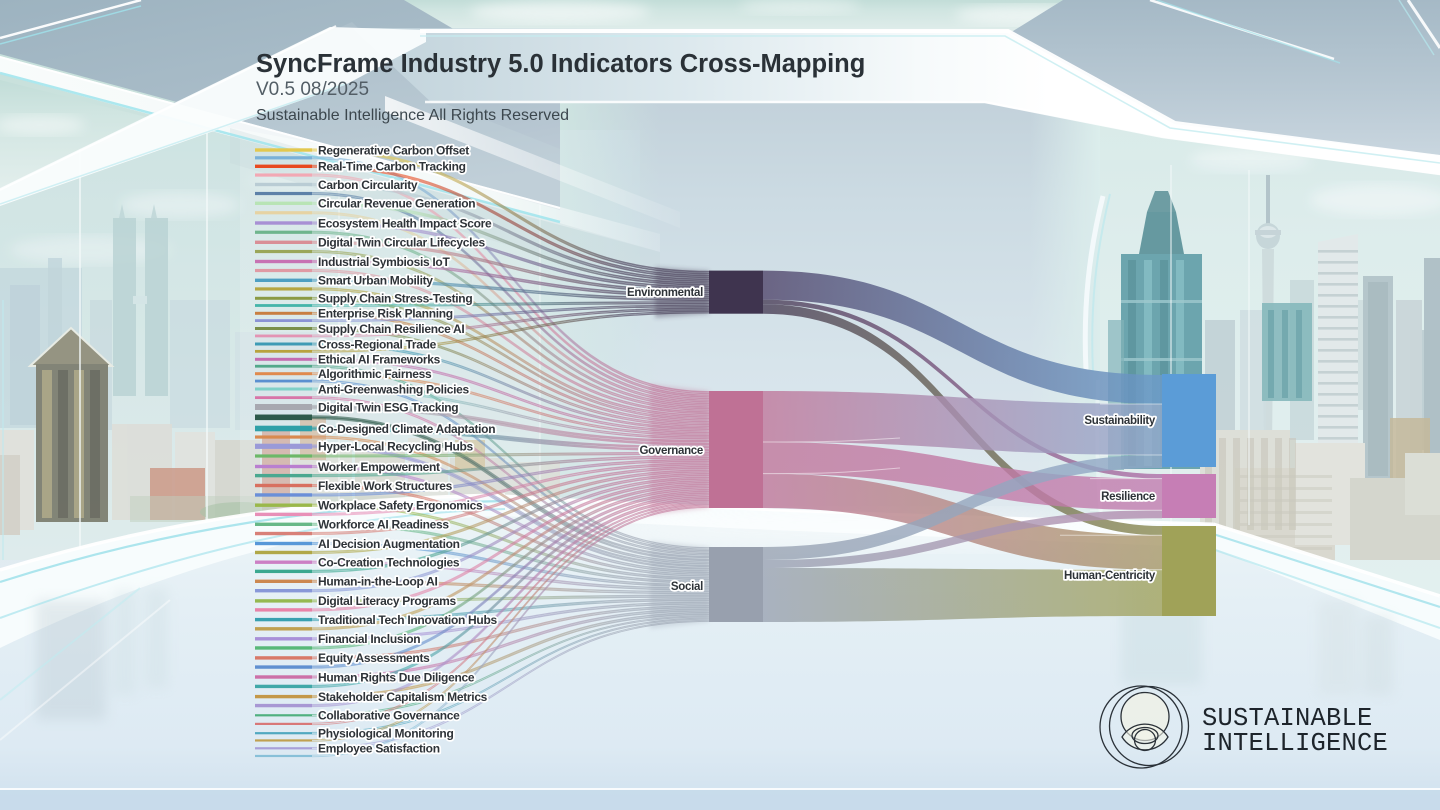 Image resolution: width=1440 pixels, height=810 pixels. I want to click on svg-text: Environmental, so click(665, 293).